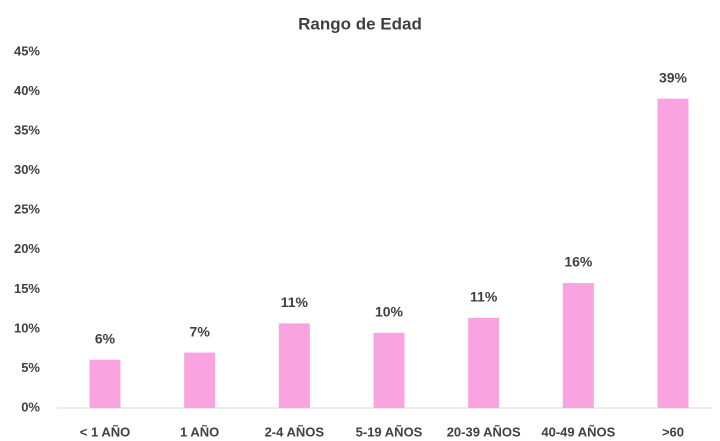 The height and width of the screenshot is (441, 720). I want to click on data-label: 16%, so click(578, 262).